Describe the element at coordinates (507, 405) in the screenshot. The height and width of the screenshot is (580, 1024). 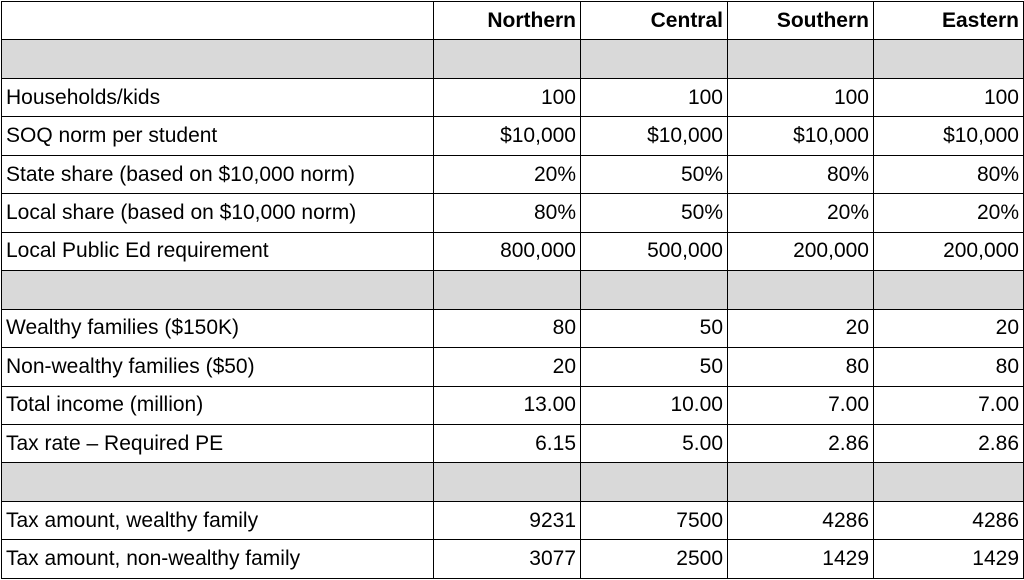
I see `cell: 13.00` at that location.